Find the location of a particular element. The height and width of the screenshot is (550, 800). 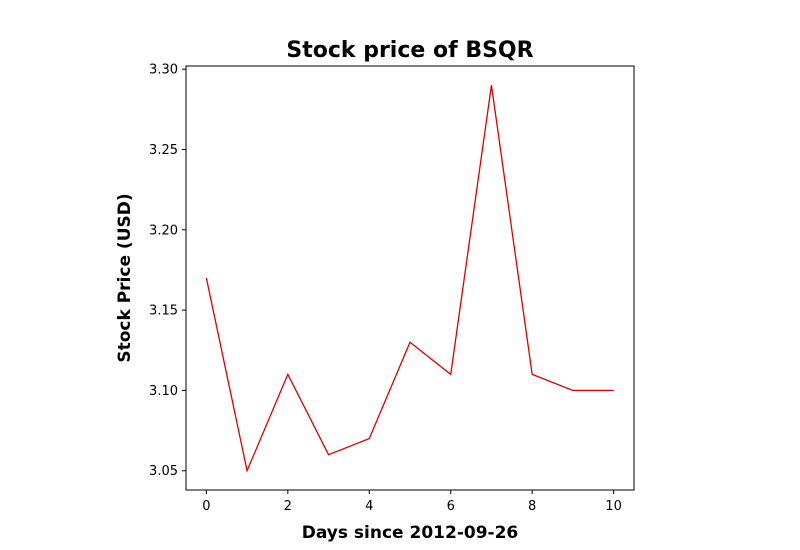

x-tick-label: 10 is located at coordinates (613, 506).